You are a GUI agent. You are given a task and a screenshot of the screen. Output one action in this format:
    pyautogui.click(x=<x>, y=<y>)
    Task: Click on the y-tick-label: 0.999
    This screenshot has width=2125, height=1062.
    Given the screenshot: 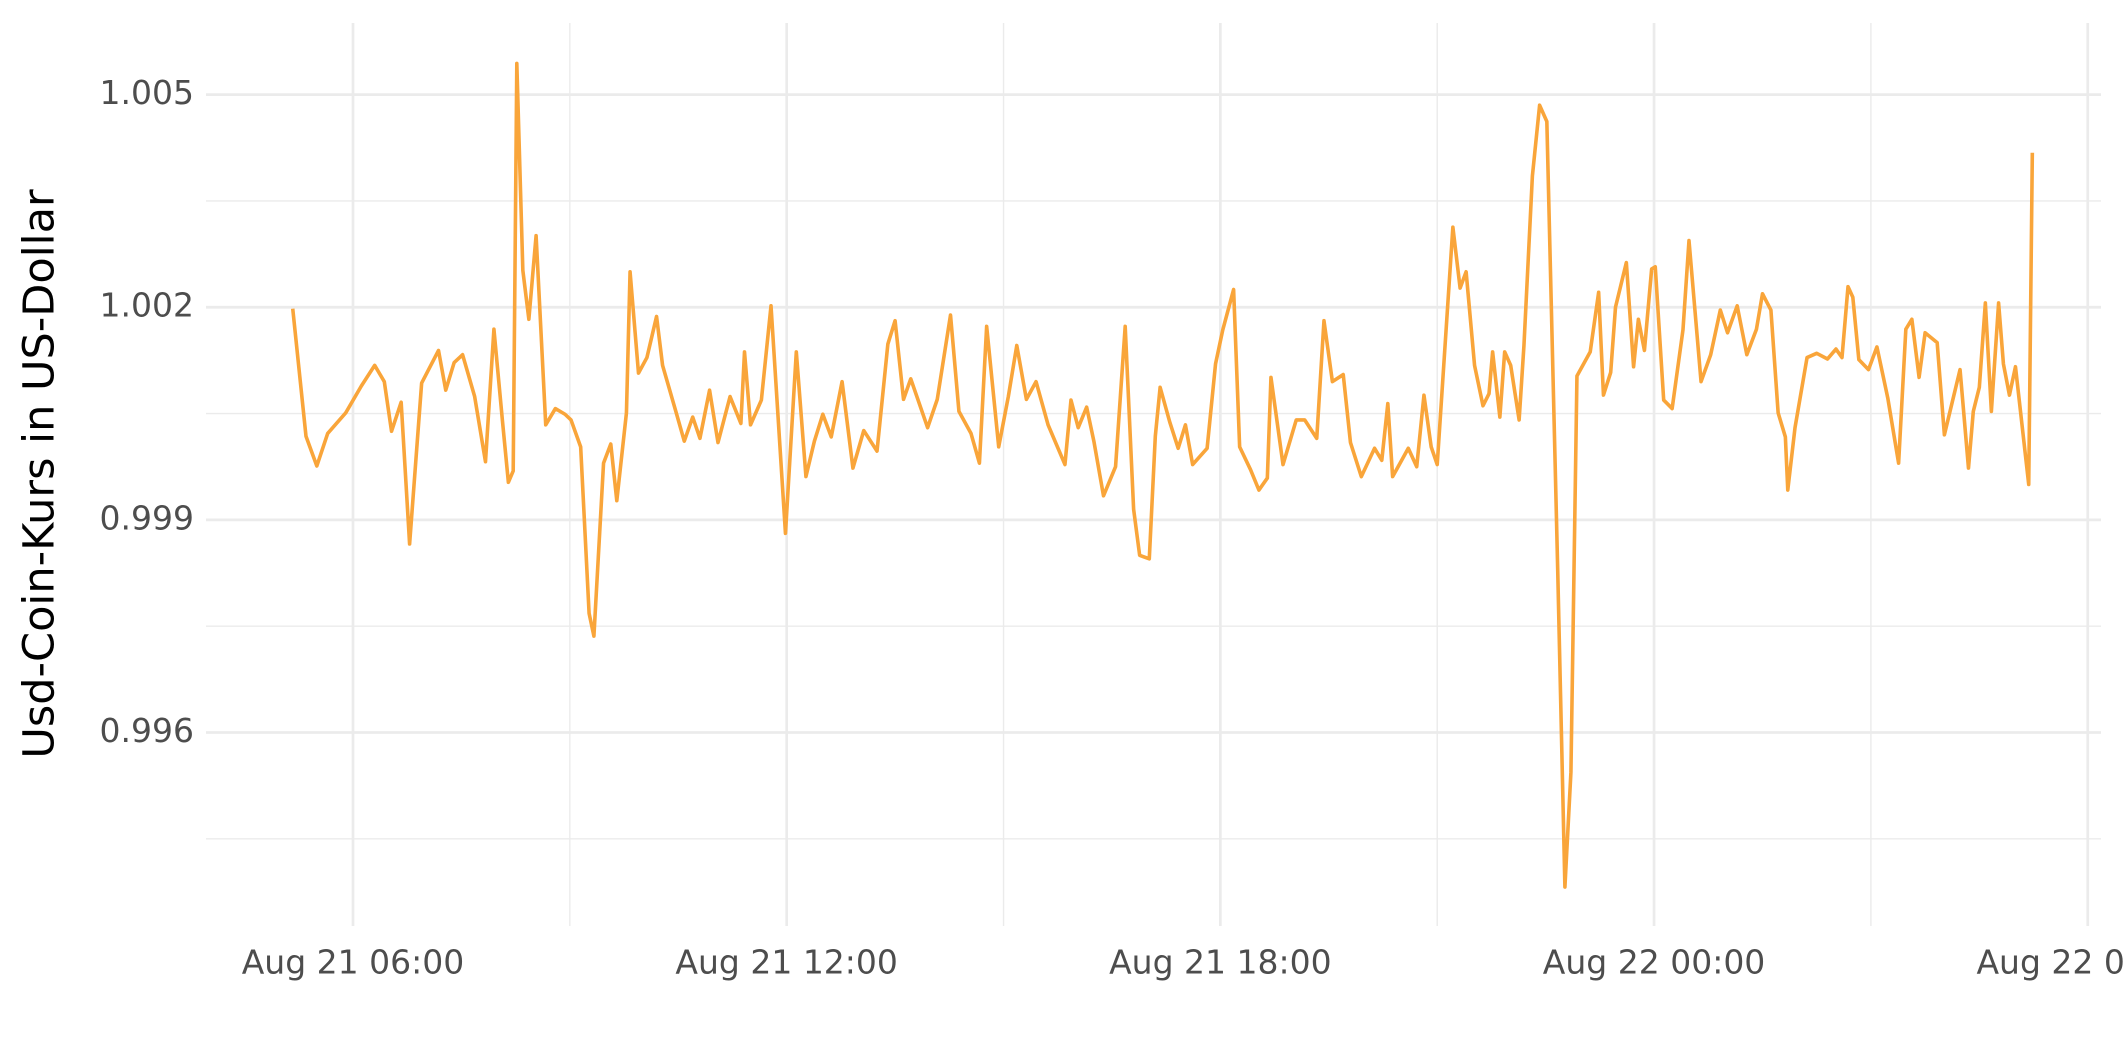 What is the action you would take?
    pyautogui.click(x=147, y=517)
    